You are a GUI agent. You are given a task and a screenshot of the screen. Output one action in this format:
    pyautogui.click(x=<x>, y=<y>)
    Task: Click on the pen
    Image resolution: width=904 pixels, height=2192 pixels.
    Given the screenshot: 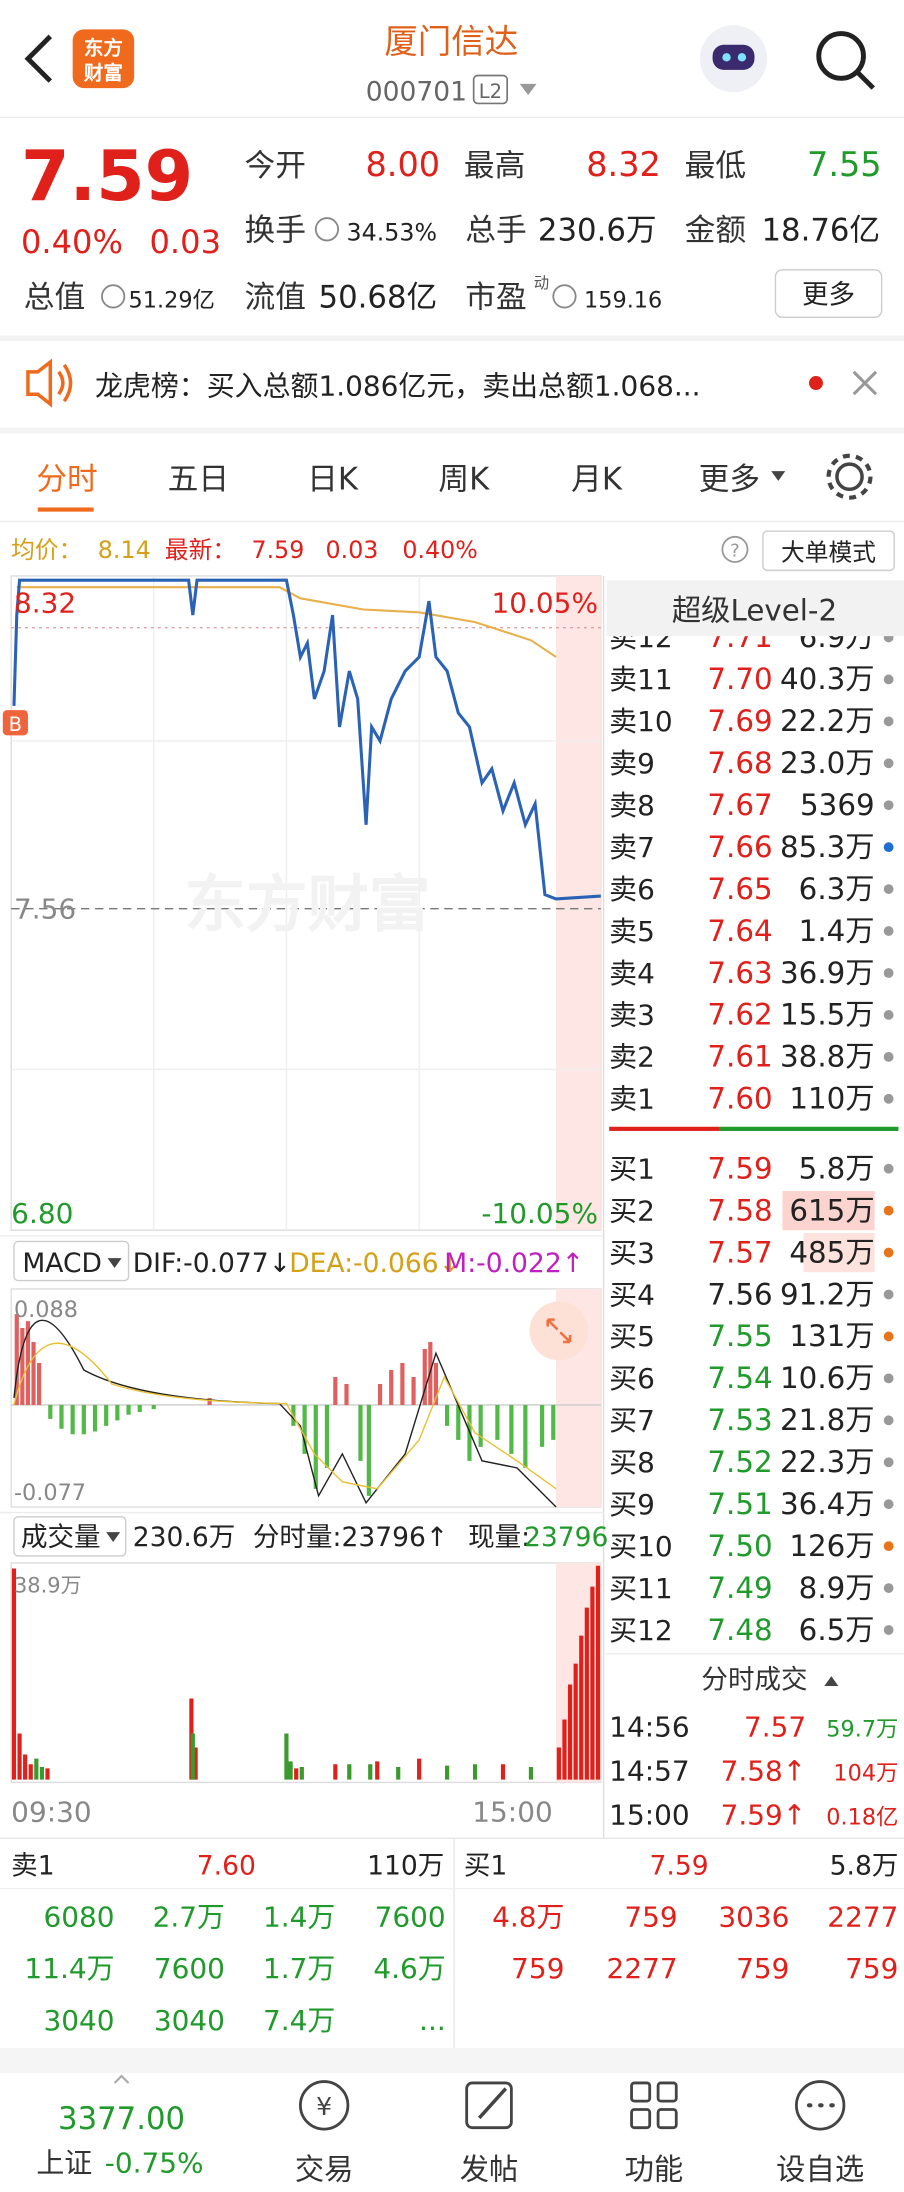 What is the action you would take?
    pyautogui.click(x=492, y=2103)
    